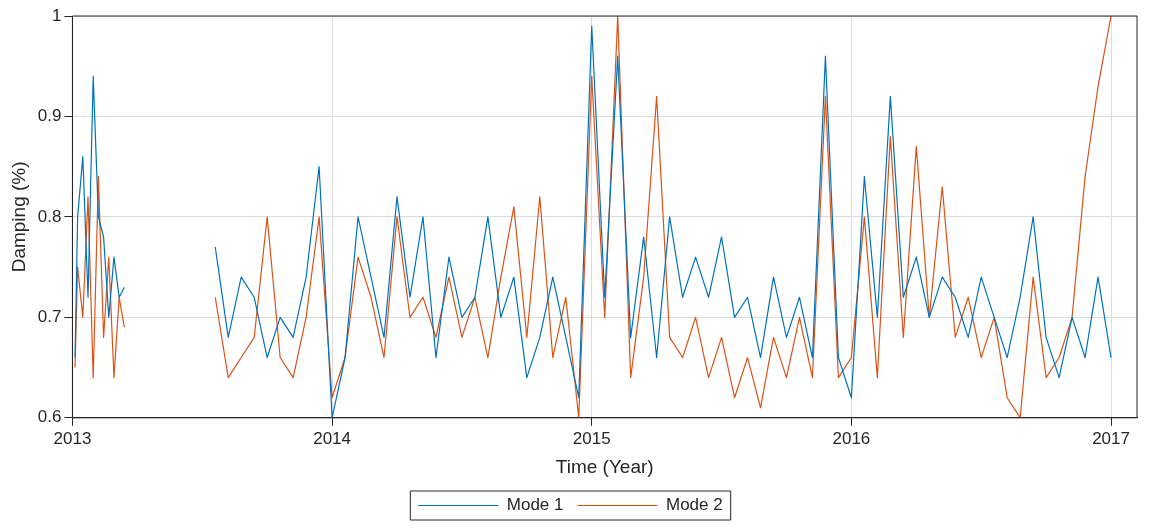 This screenshot has height=532, width=1149. I want to click on x-tick-label: 2016, so click(851, 438).